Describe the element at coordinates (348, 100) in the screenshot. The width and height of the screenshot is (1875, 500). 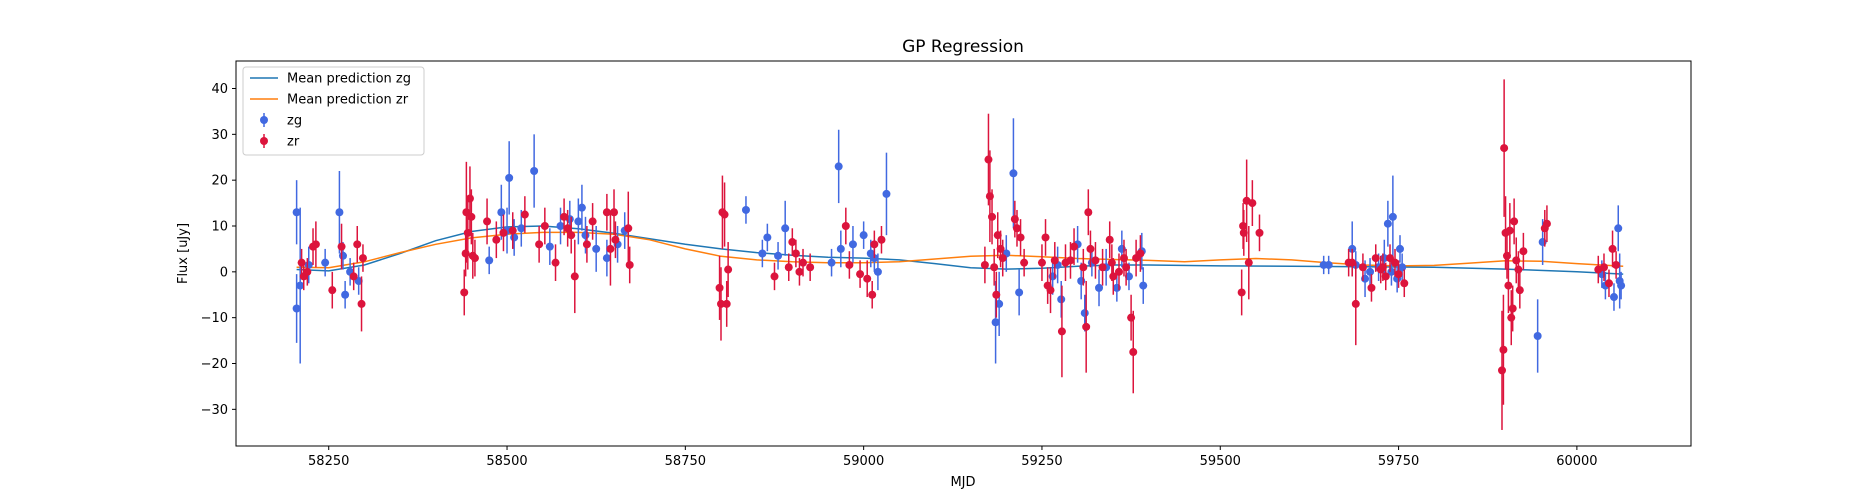
I see `legend-label-zr_mean: Mean prediction zr` at that location.